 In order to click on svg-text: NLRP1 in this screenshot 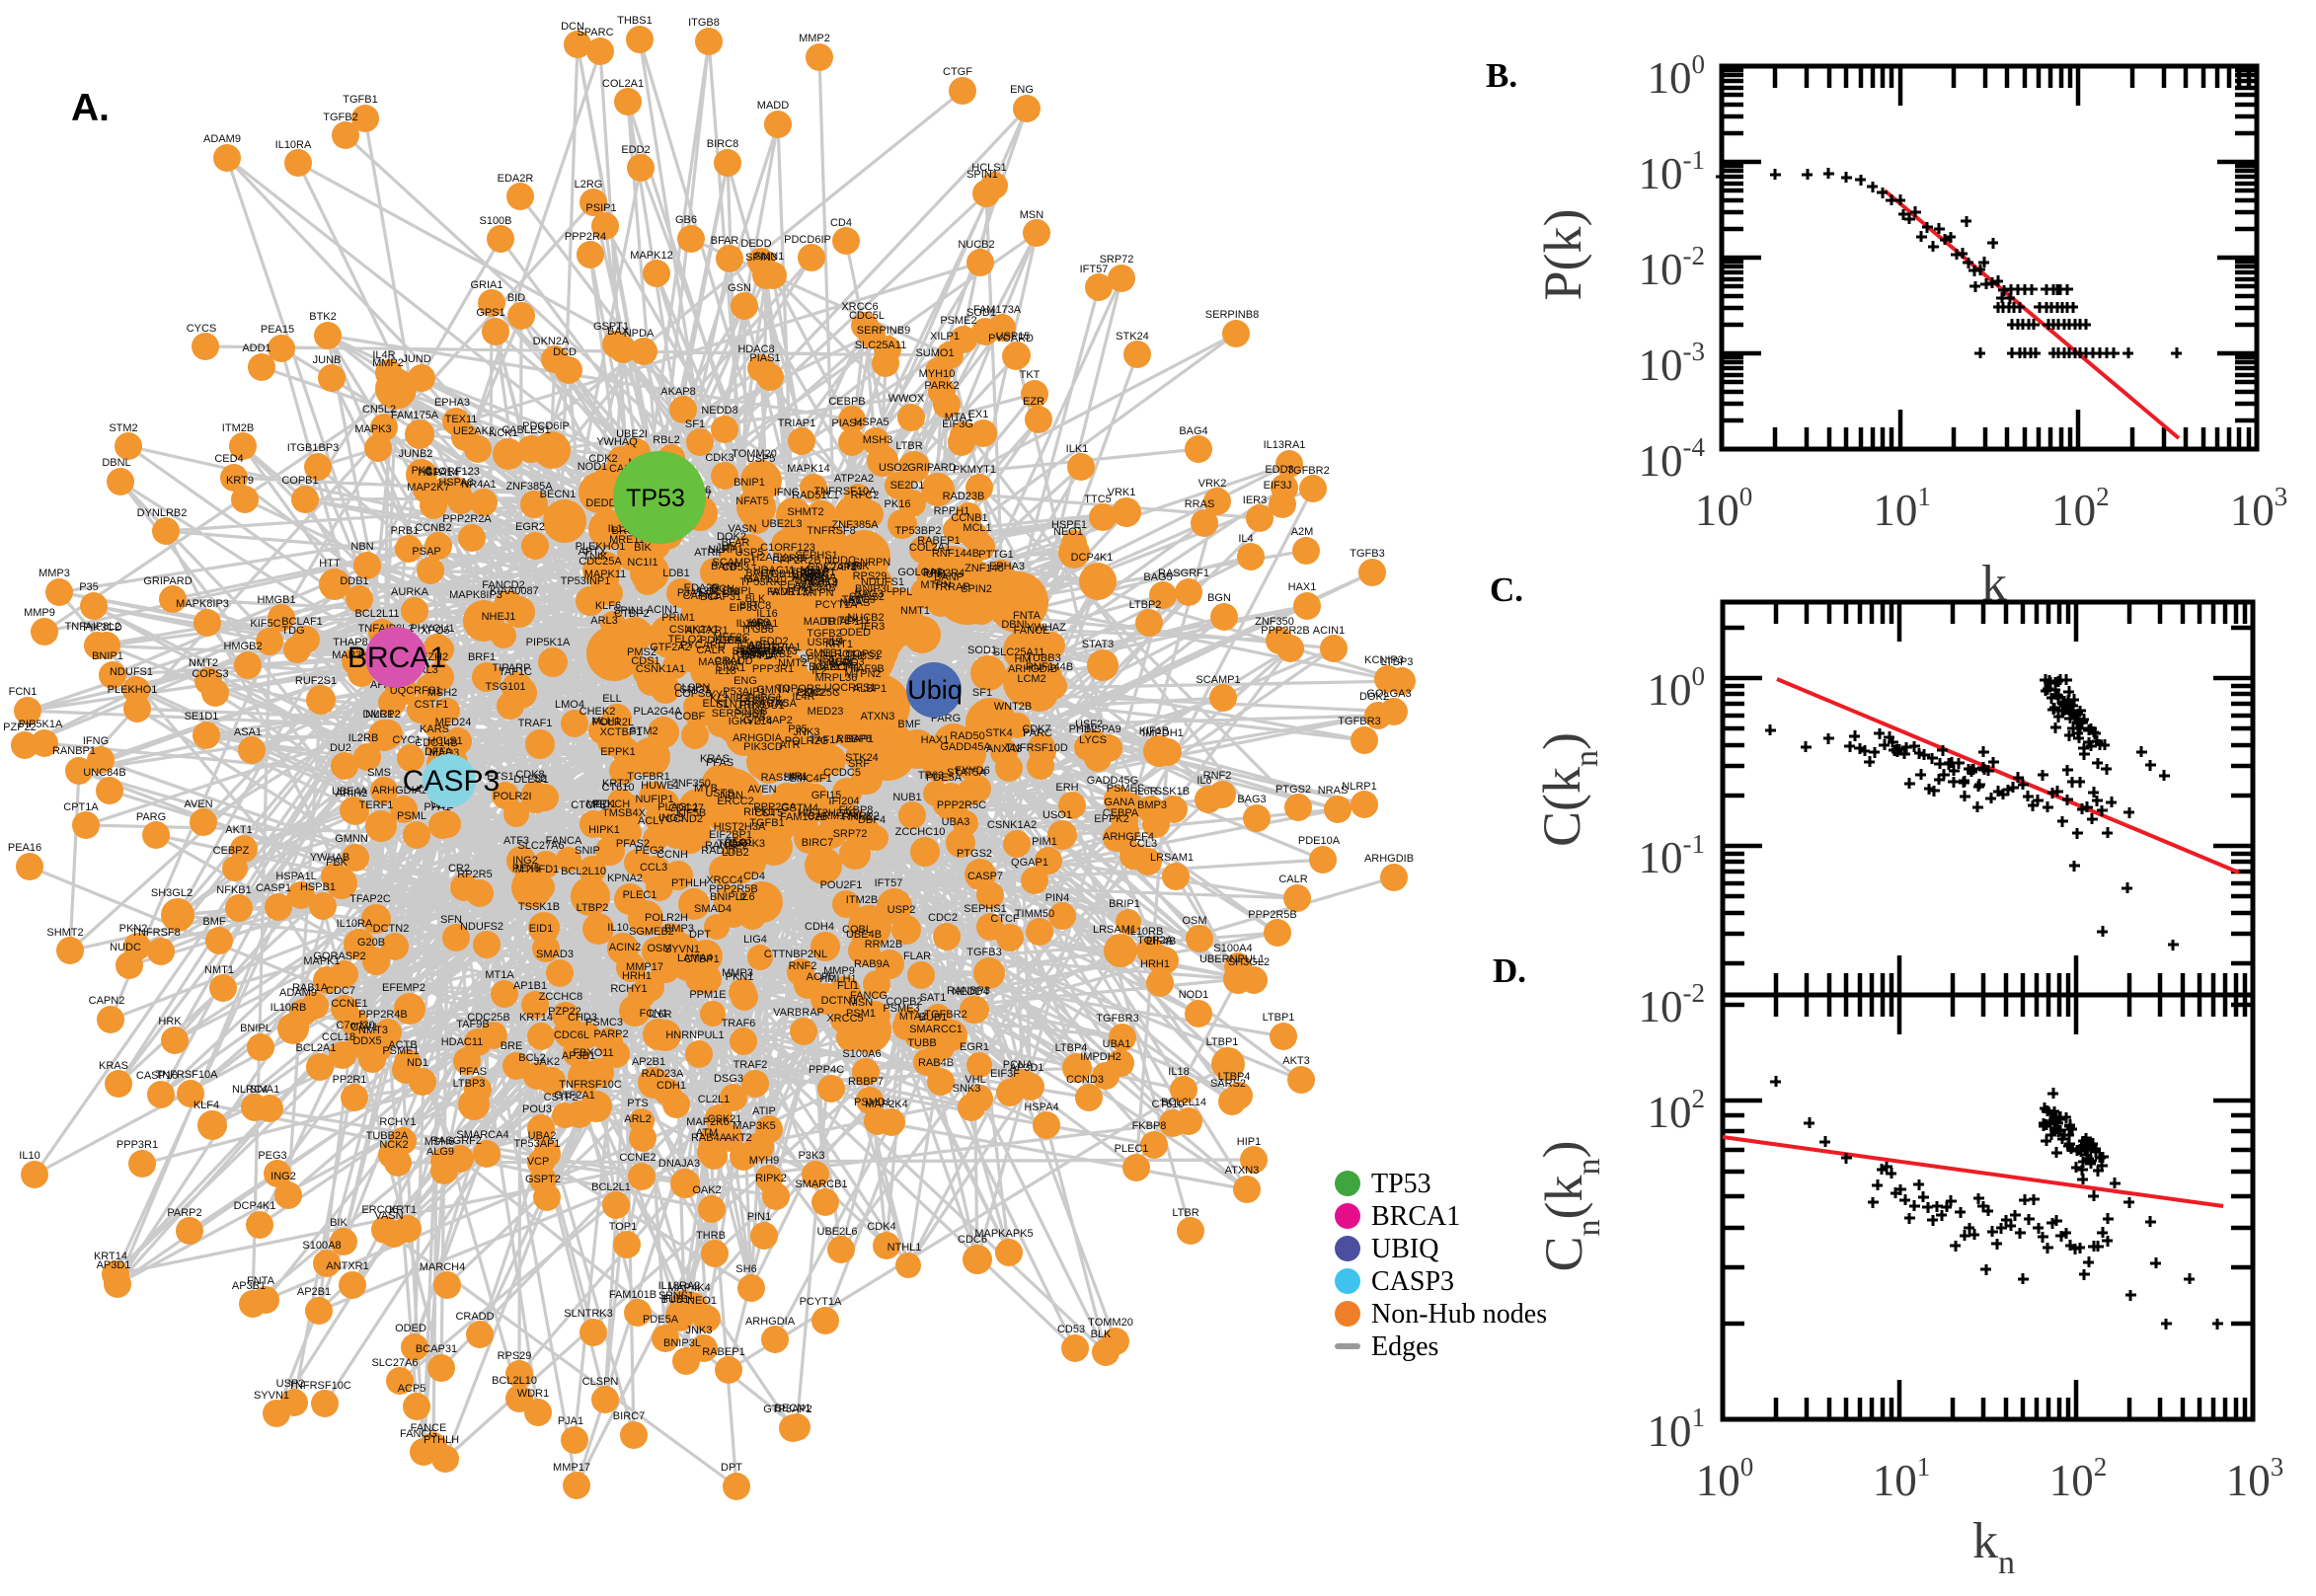, I will do `click(1359, 787)`.